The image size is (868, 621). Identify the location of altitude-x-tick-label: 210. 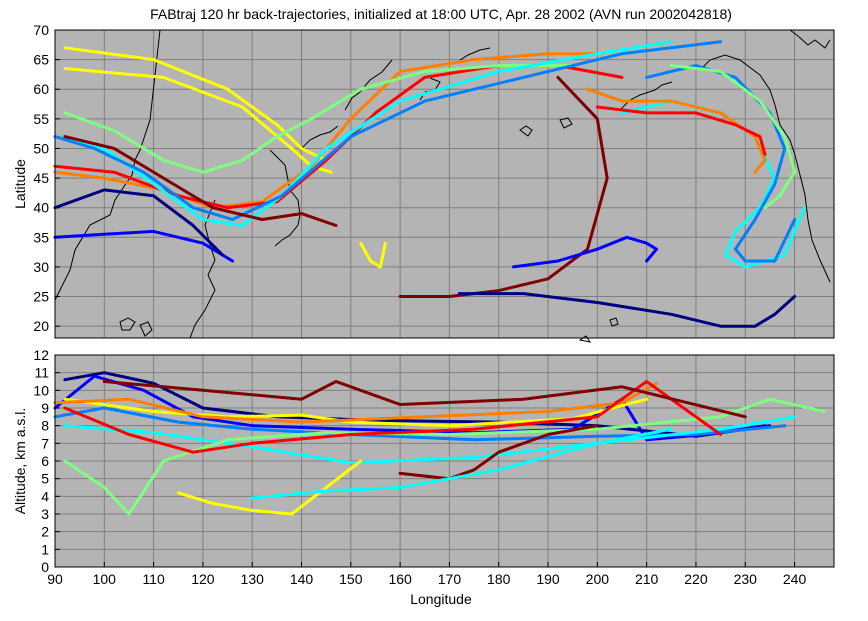
(647, 579).